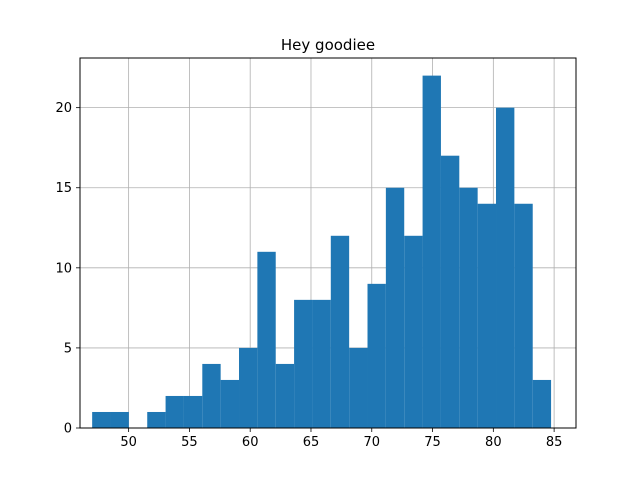  I want to click on chart-title: Hey goodiee, so click(328, 45).